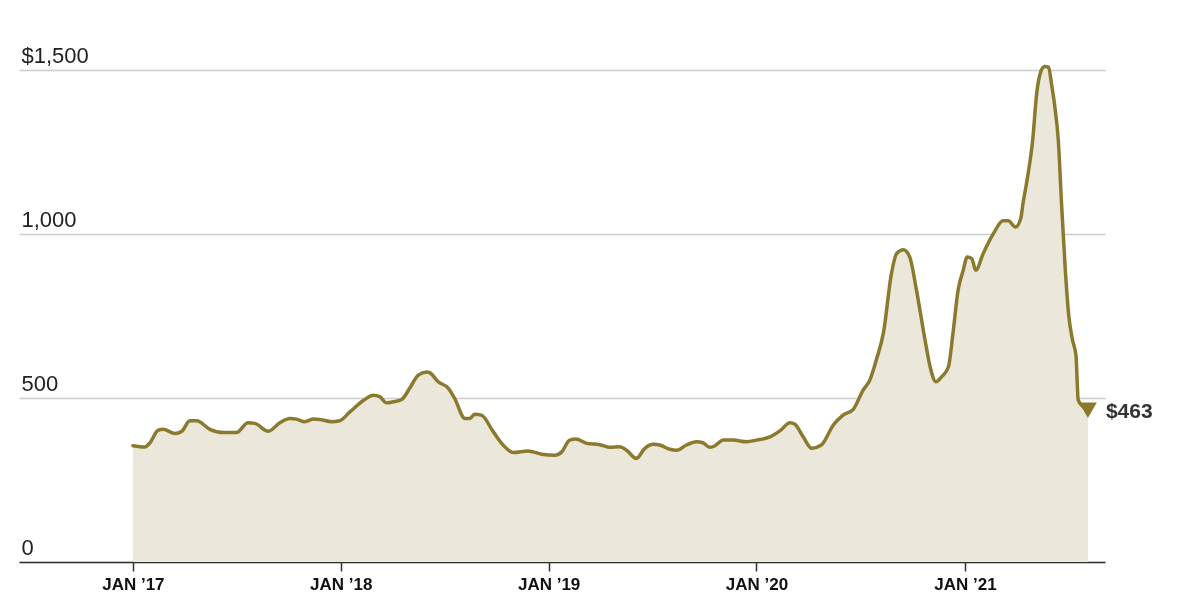  Describe the element at coordinates (40, 383) in the screenshot. I see `y-tick-label: 500` at that location.